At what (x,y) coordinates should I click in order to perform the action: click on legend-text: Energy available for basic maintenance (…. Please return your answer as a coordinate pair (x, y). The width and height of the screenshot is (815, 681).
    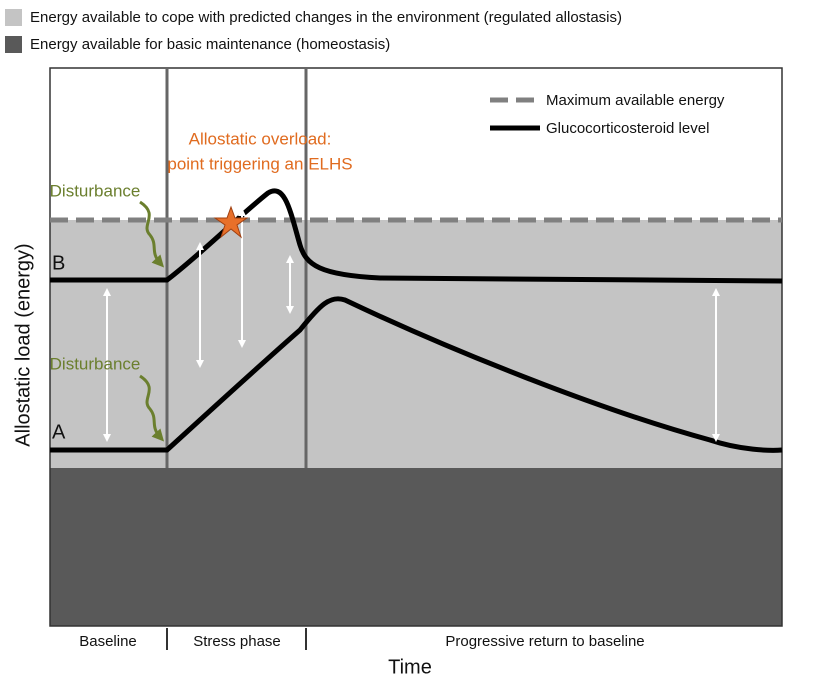
    Looking at the image, I should click on (210, 44).